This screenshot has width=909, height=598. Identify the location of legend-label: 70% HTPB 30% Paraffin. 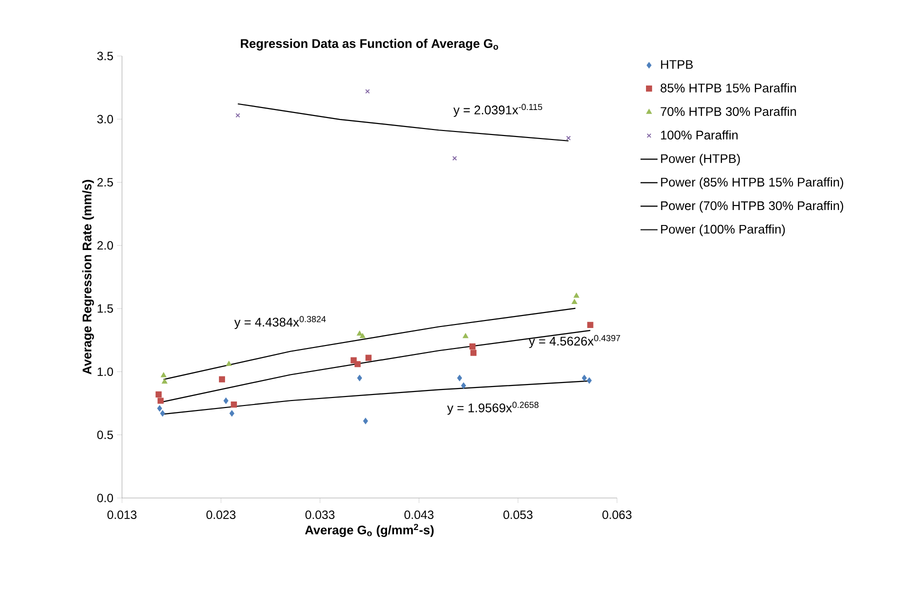
(728, 111).